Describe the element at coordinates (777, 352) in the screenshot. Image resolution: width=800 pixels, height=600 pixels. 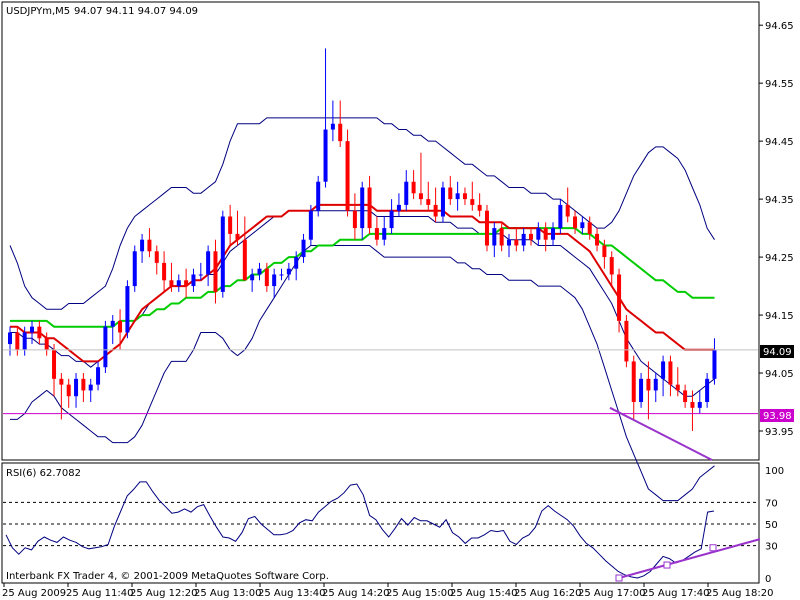
I see `current-price-label: 94.09` at that location.